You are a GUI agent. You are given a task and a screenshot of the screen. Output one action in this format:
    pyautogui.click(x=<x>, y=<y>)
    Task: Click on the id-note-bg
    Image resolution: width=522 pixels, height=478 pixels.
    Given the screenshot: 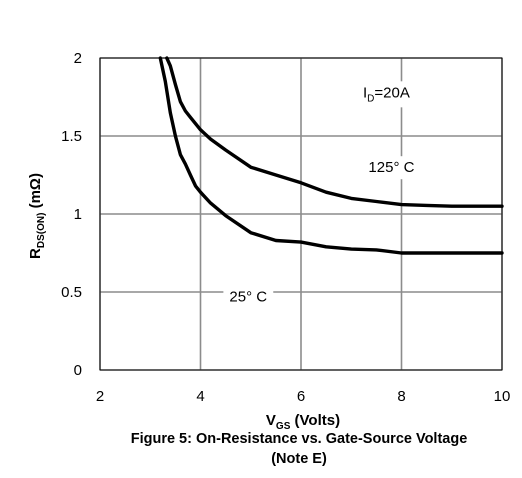 What is the action you would take?
    pyautogui.click(x=386, y=94)
    